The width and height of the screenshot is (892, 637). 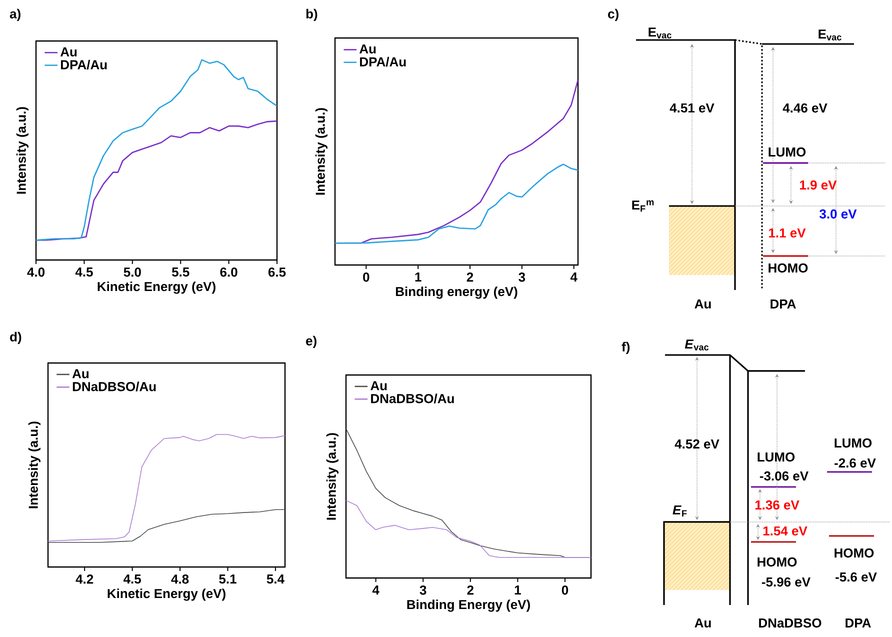 What do you see at coordinates (180, 579) in the screenshot?
I see `x-tick-label: 4.8` at bounding box center [180, 579].